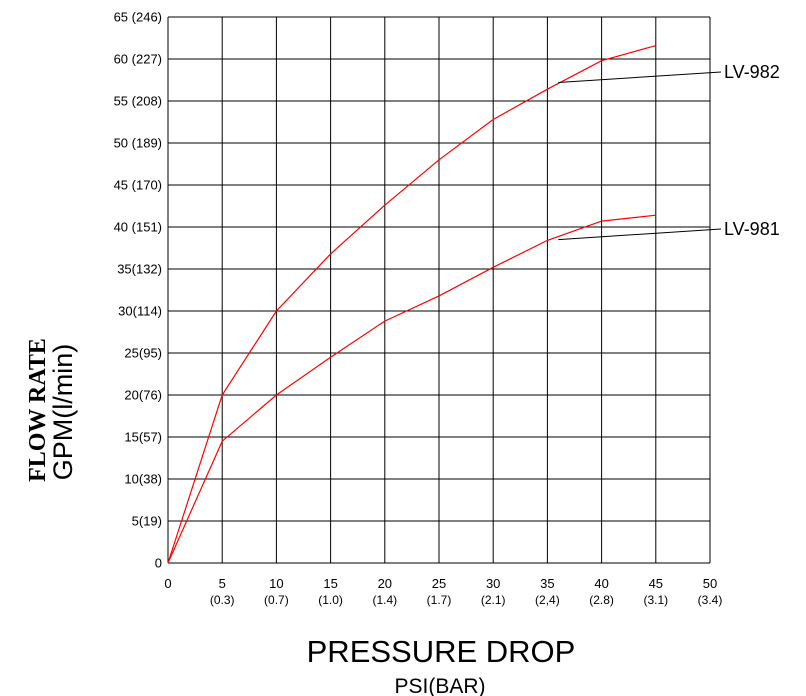 Image resolution: width=806 pixels, height=696 pixels. Describe the element at coordinates (167, 583) in the screenshot. I see `x-tick-label: 0` at that location.